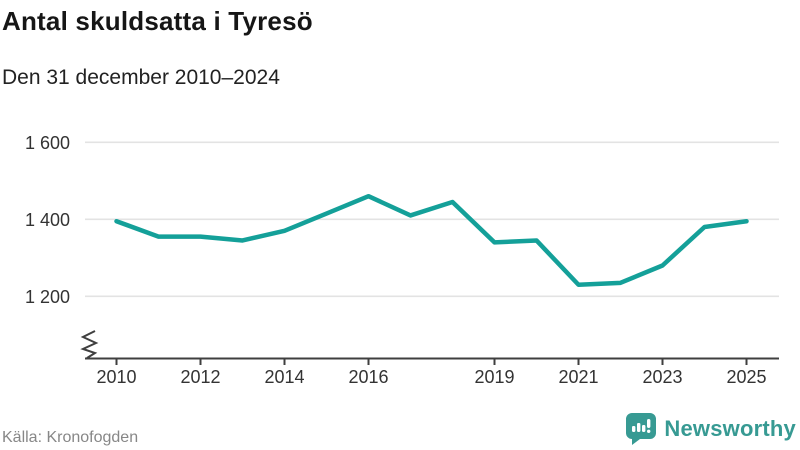 The width and height of the screenshot is (800, 450). Describe the element at coordinates (70, 437) in the screenshot. I see `source-note: Källa: Kronofogden` at that location.